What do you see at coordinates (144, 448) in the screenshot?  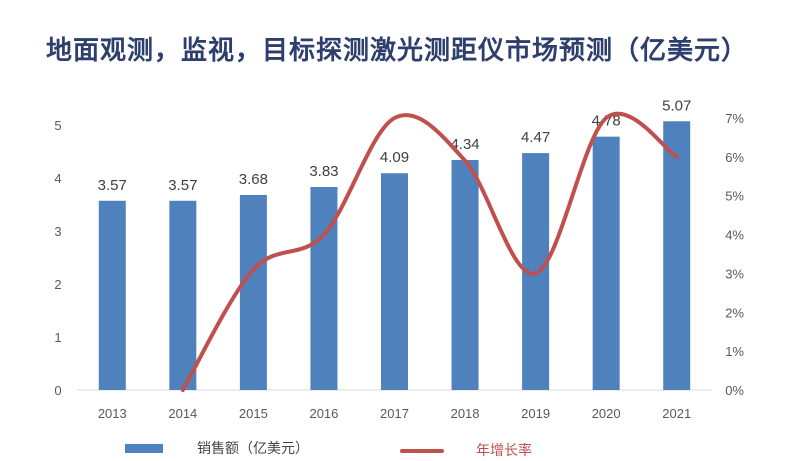 I see `legend-bar-swatch` at bounding box center [144, 448].